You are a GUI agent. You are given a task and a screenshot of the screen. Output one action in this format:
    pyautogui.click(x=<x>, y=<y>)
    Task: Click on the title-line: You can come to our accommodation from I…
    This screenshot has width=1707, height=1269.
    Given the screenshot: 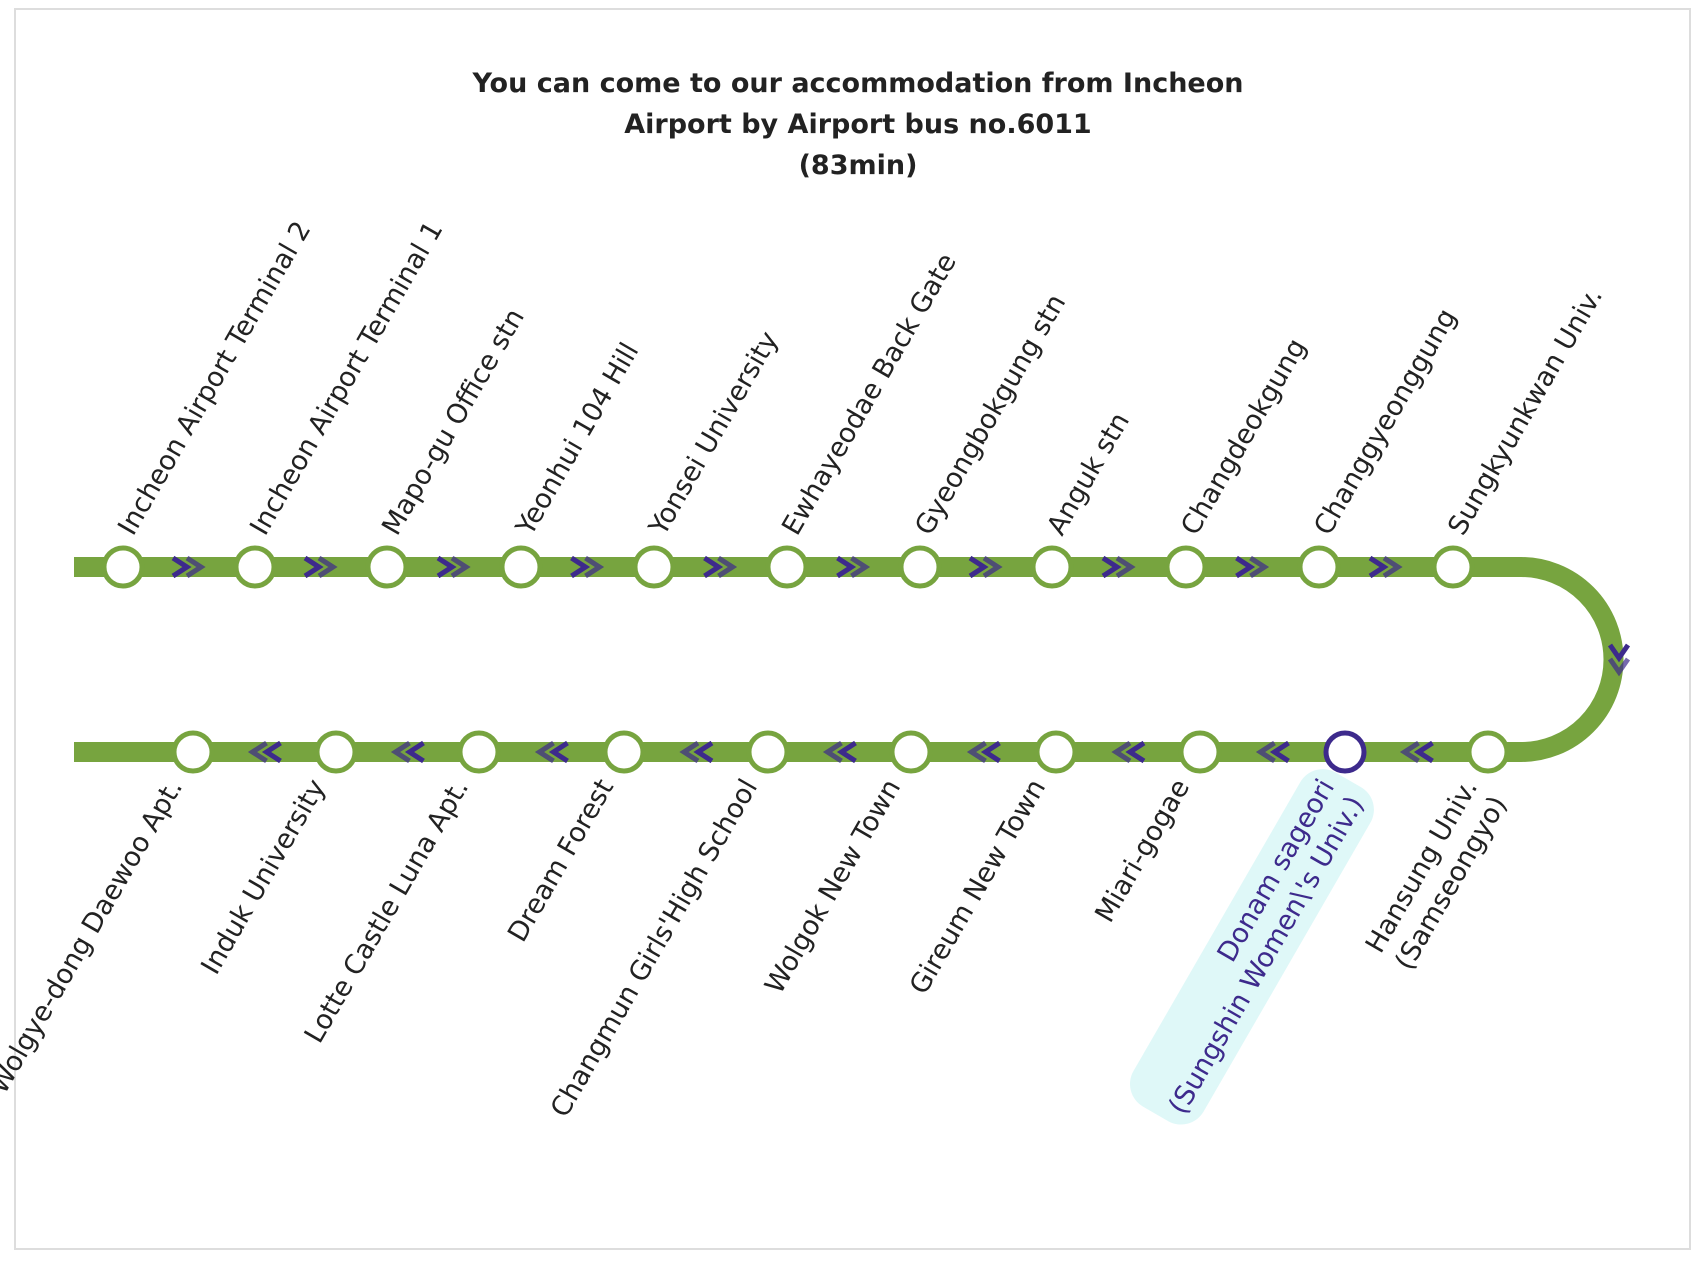 What is the action you would take?
    pyautogui.click(x=857, y=83)
    